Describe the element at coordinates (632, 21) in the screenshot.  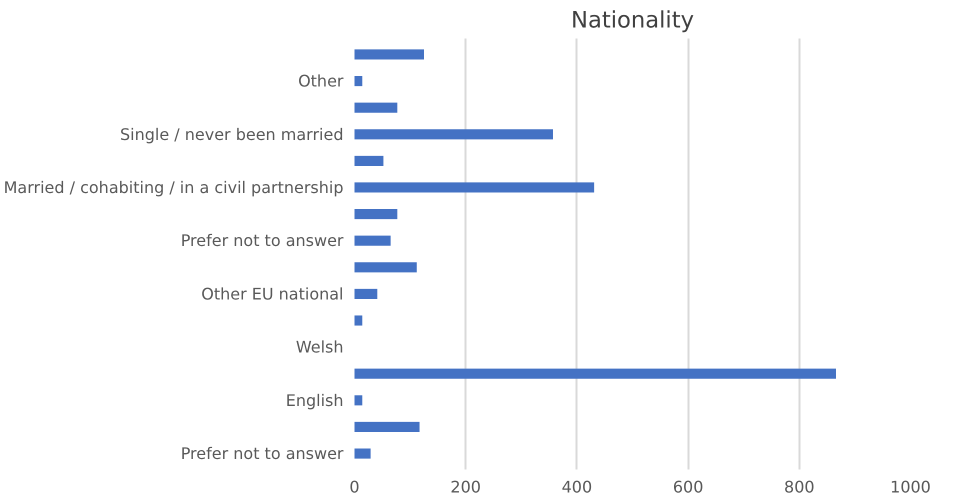
I see `chart-title: Nationality` at that location.